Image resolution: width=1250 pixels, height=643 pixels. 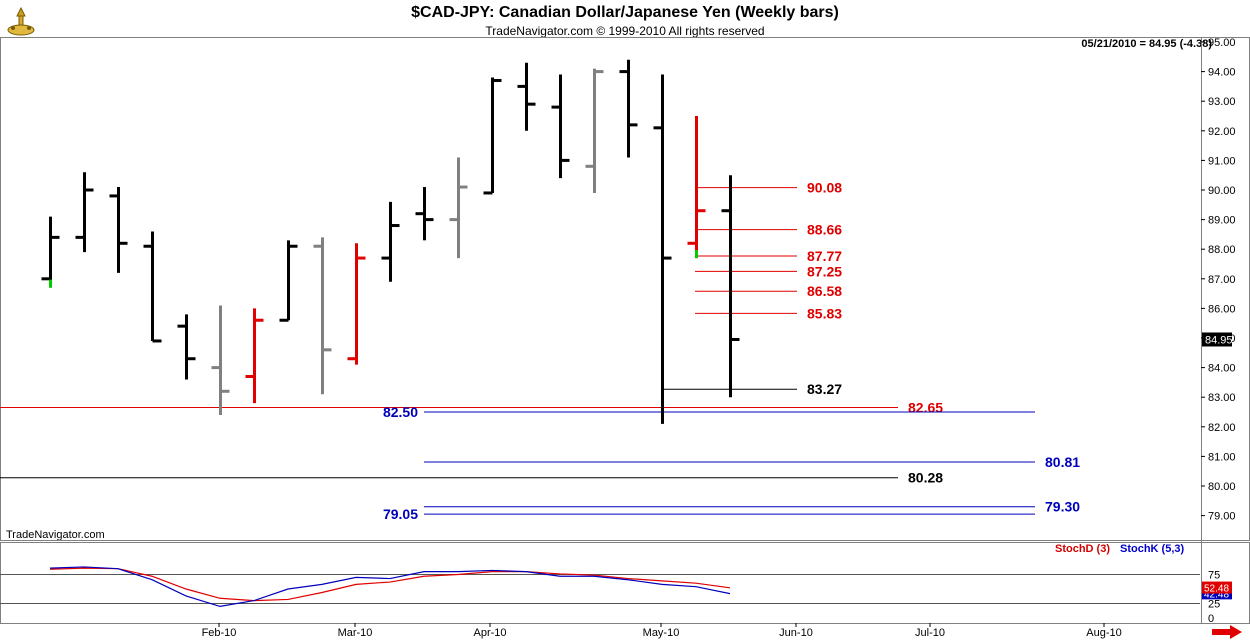 I want to click on date-tick-label: Mar-10, so click(x=355, y=633).